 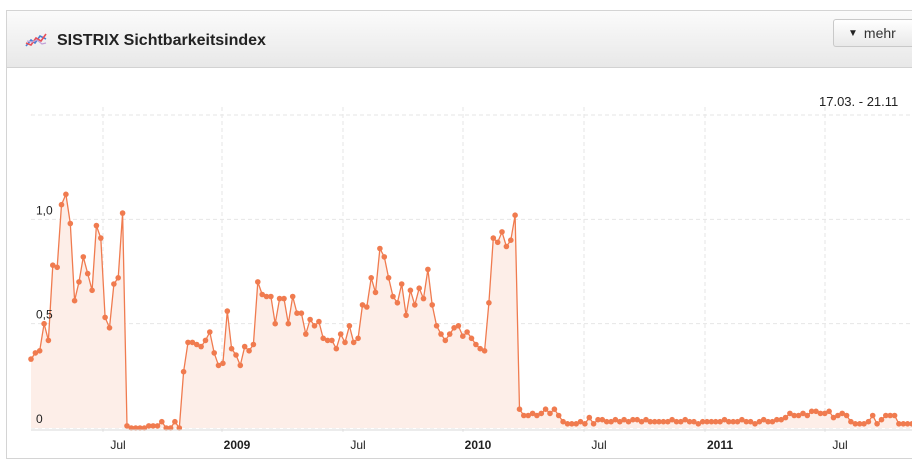 What do you see at coordinates (39, 419) in the screenshot?
I see `y-tick-label: 0` at bounding box center [39, 419].